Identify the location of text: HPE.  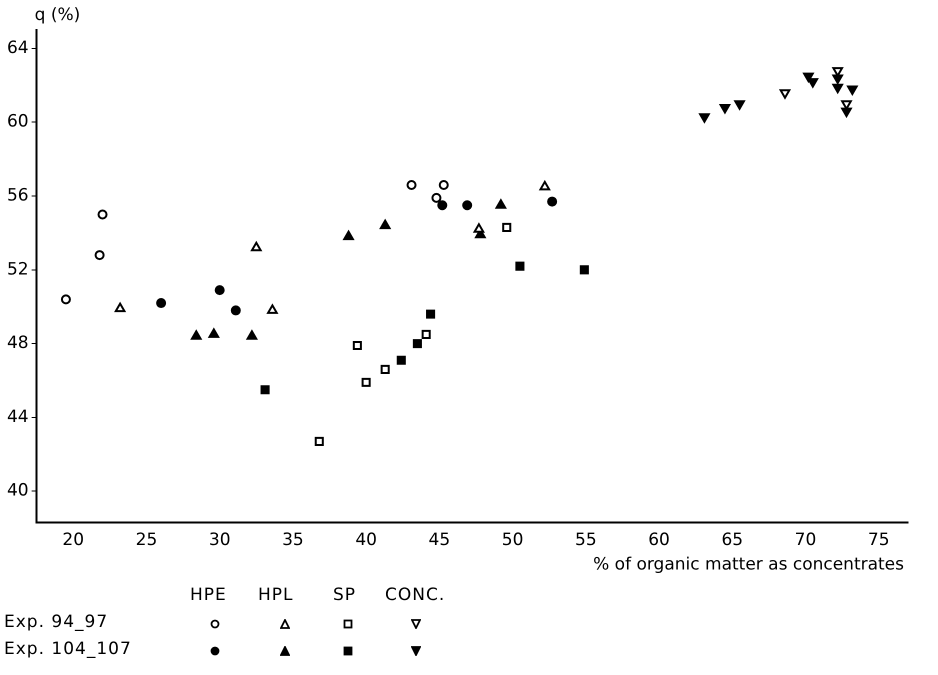
(208, 595).